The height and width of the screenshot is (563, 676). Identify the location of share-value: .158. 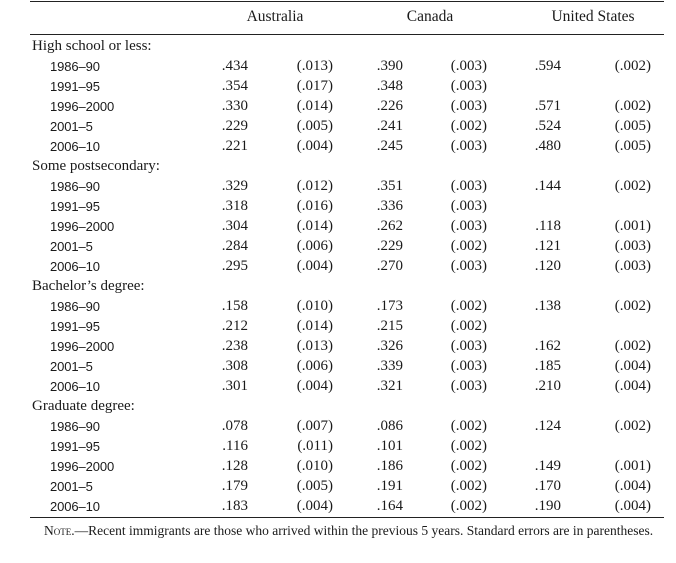
(234, 306).